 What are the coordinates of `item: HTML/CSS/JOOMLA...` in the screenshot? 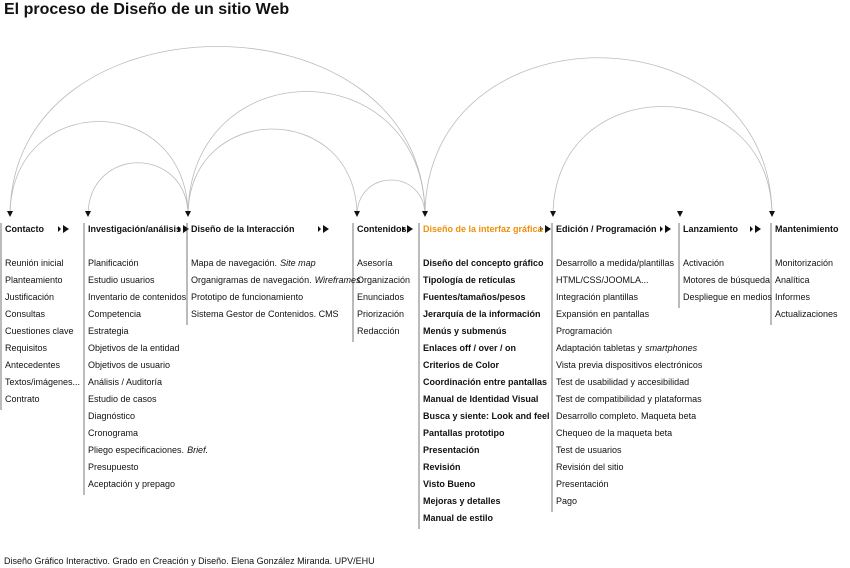 It's located at (602, 280).